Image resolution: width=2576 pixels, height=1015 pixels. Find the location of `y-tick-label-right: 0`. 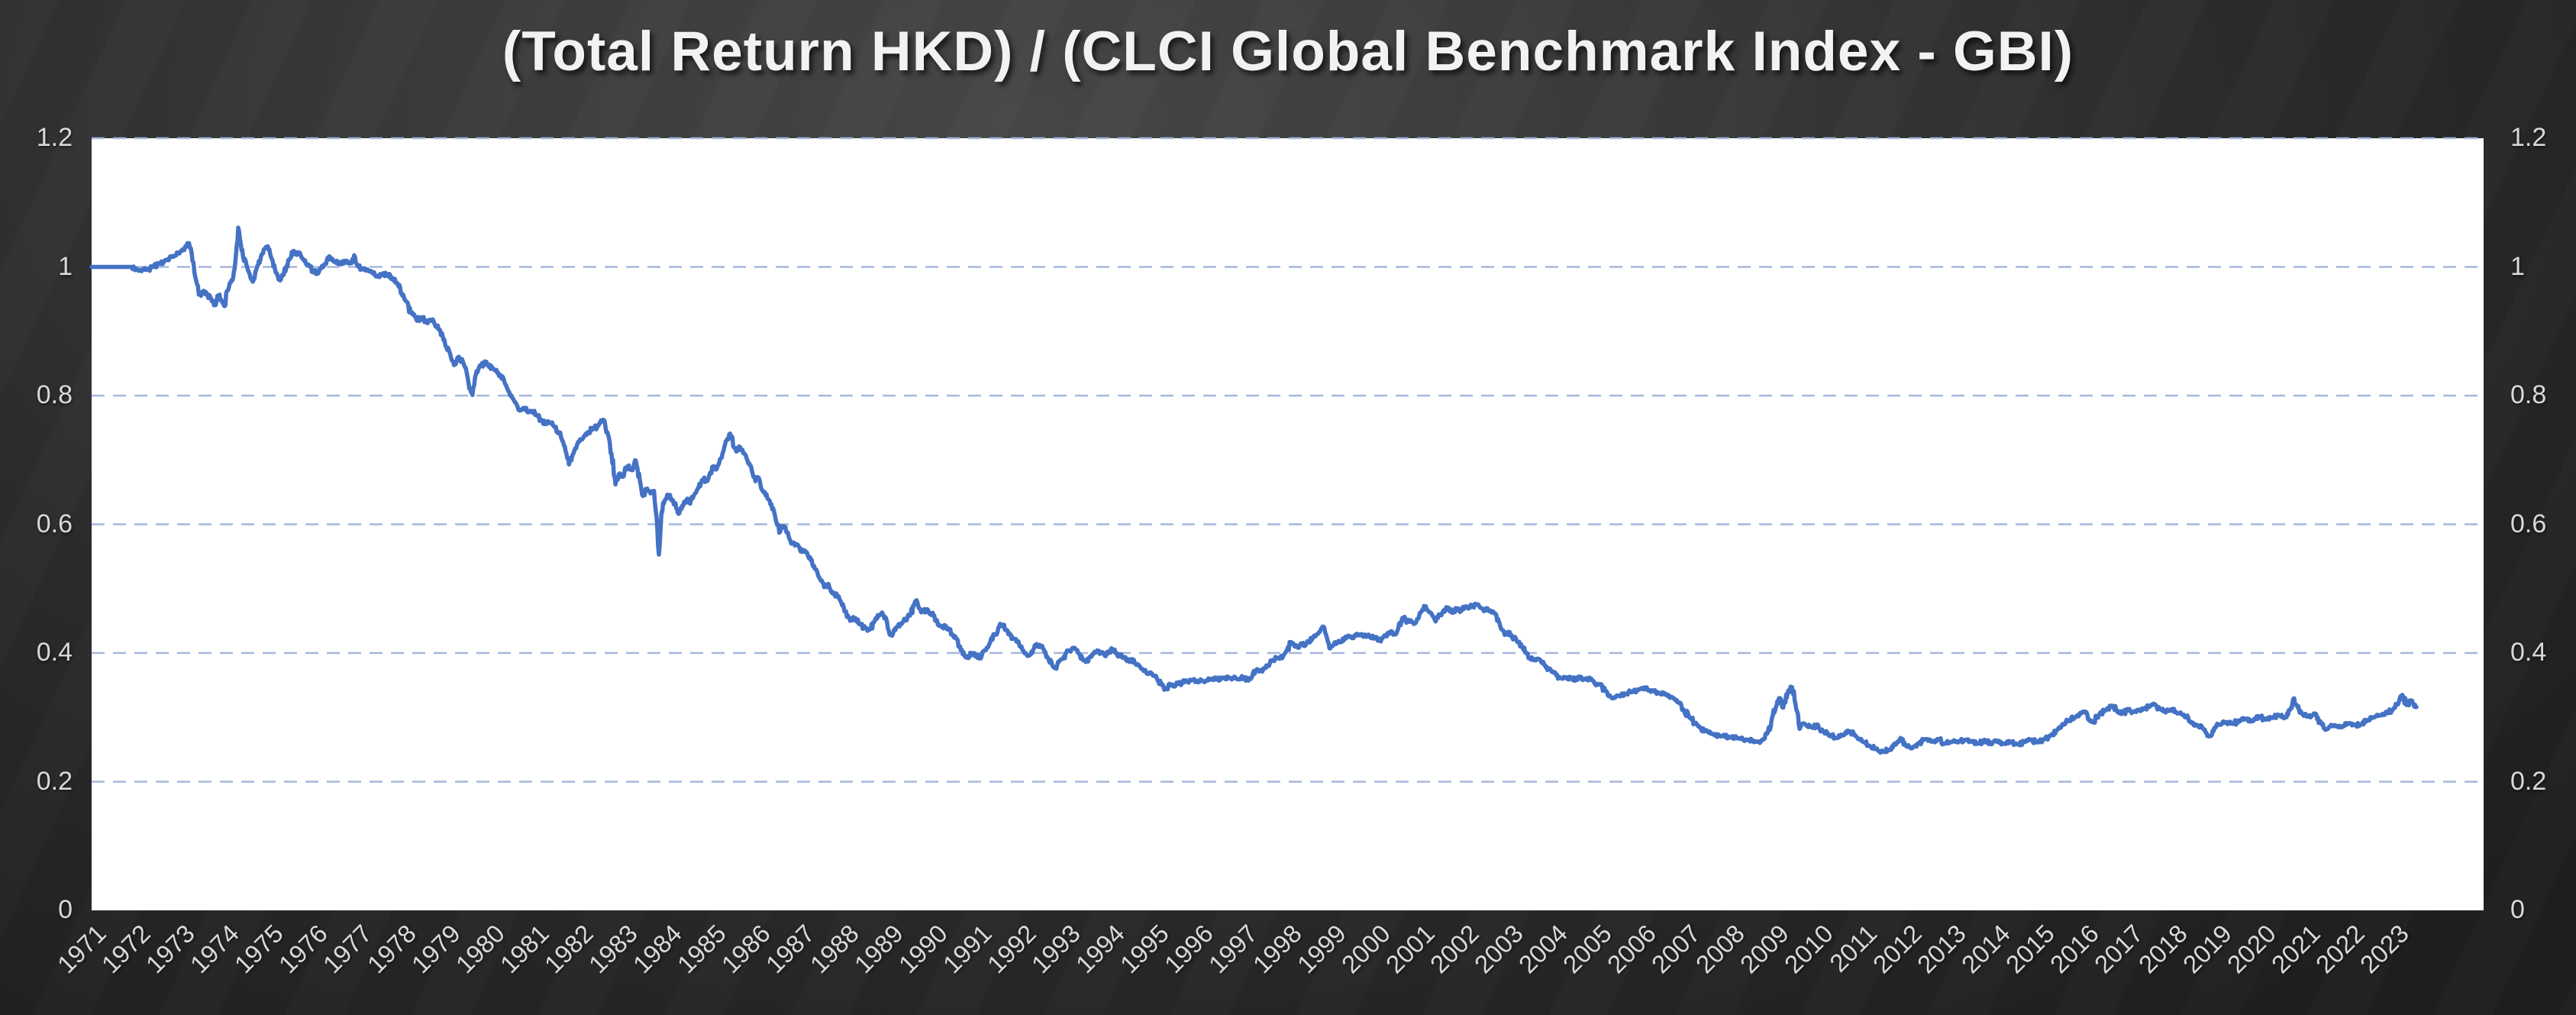

y-tick-label-right: 0 is located at coordinates (2517, 910).